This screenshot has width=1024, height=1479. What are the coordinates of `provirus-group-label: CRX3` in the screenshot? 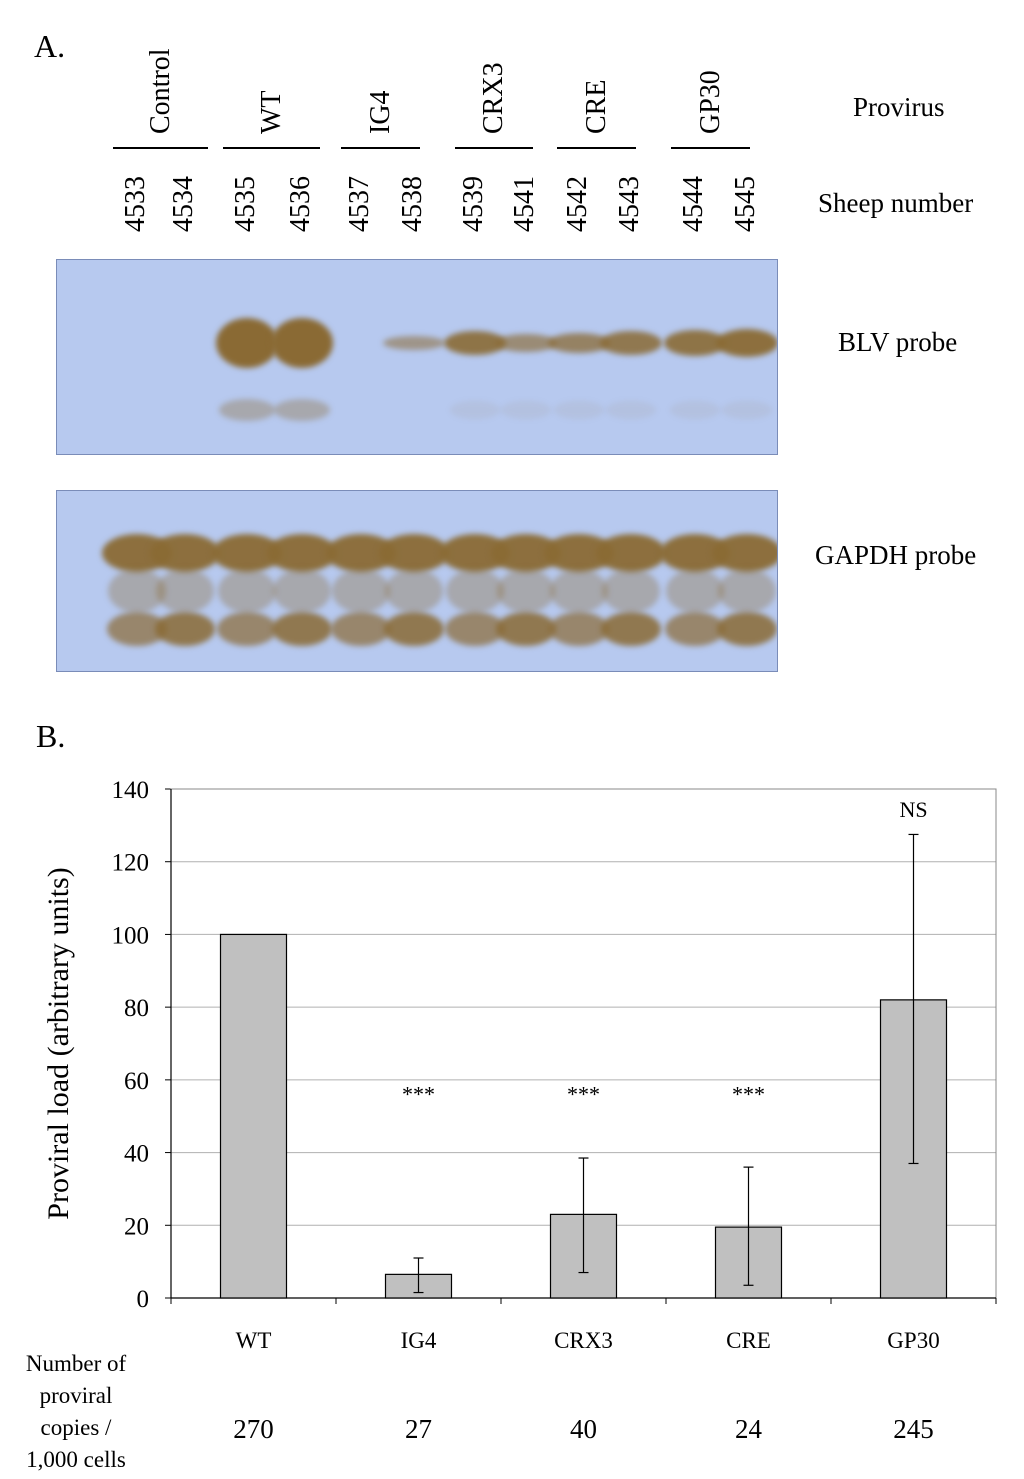 It's located at (493, 98).